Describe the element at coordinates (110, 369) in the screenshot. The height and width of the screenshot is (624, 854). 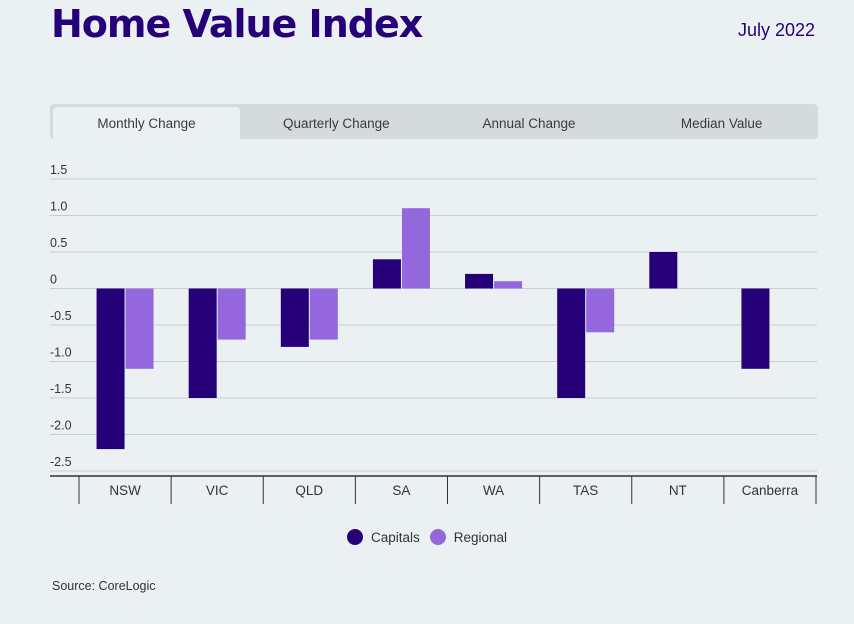
I see `bar-capitals-nsw` at that location.